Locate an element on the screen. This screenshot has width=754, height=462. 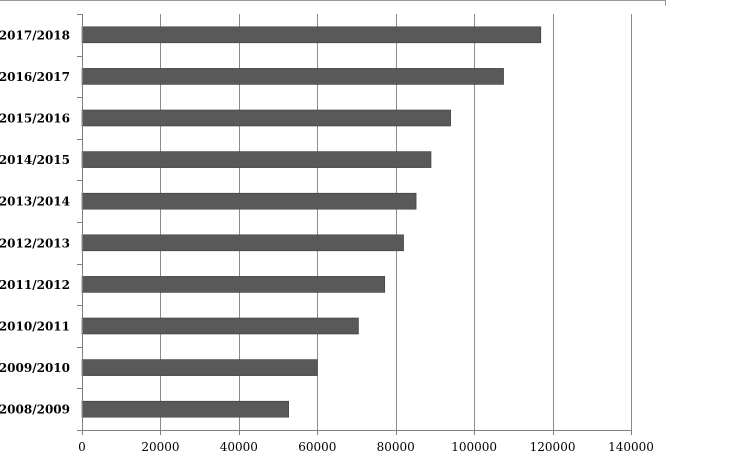
x-tick-label: 100000 is located at coordinates (474, 447).